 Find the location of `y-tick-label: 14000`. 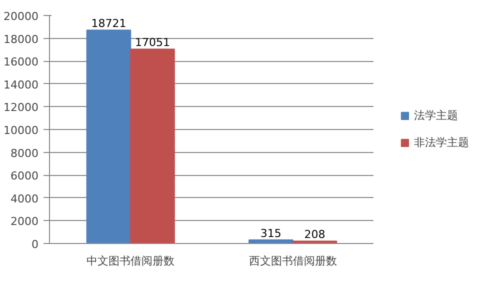

y-tick-label: 14000 is located at coordinates (21, 85).